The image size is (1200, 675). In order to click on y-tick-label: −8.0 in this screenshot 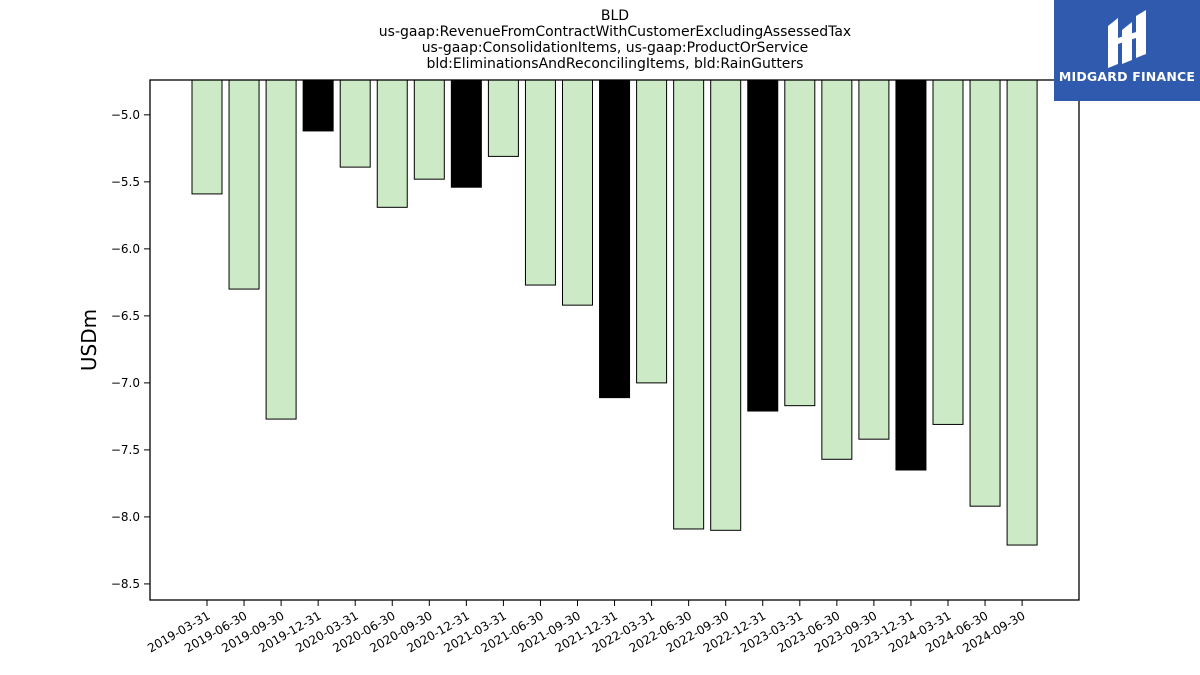, I will do `click(125, 517)`.